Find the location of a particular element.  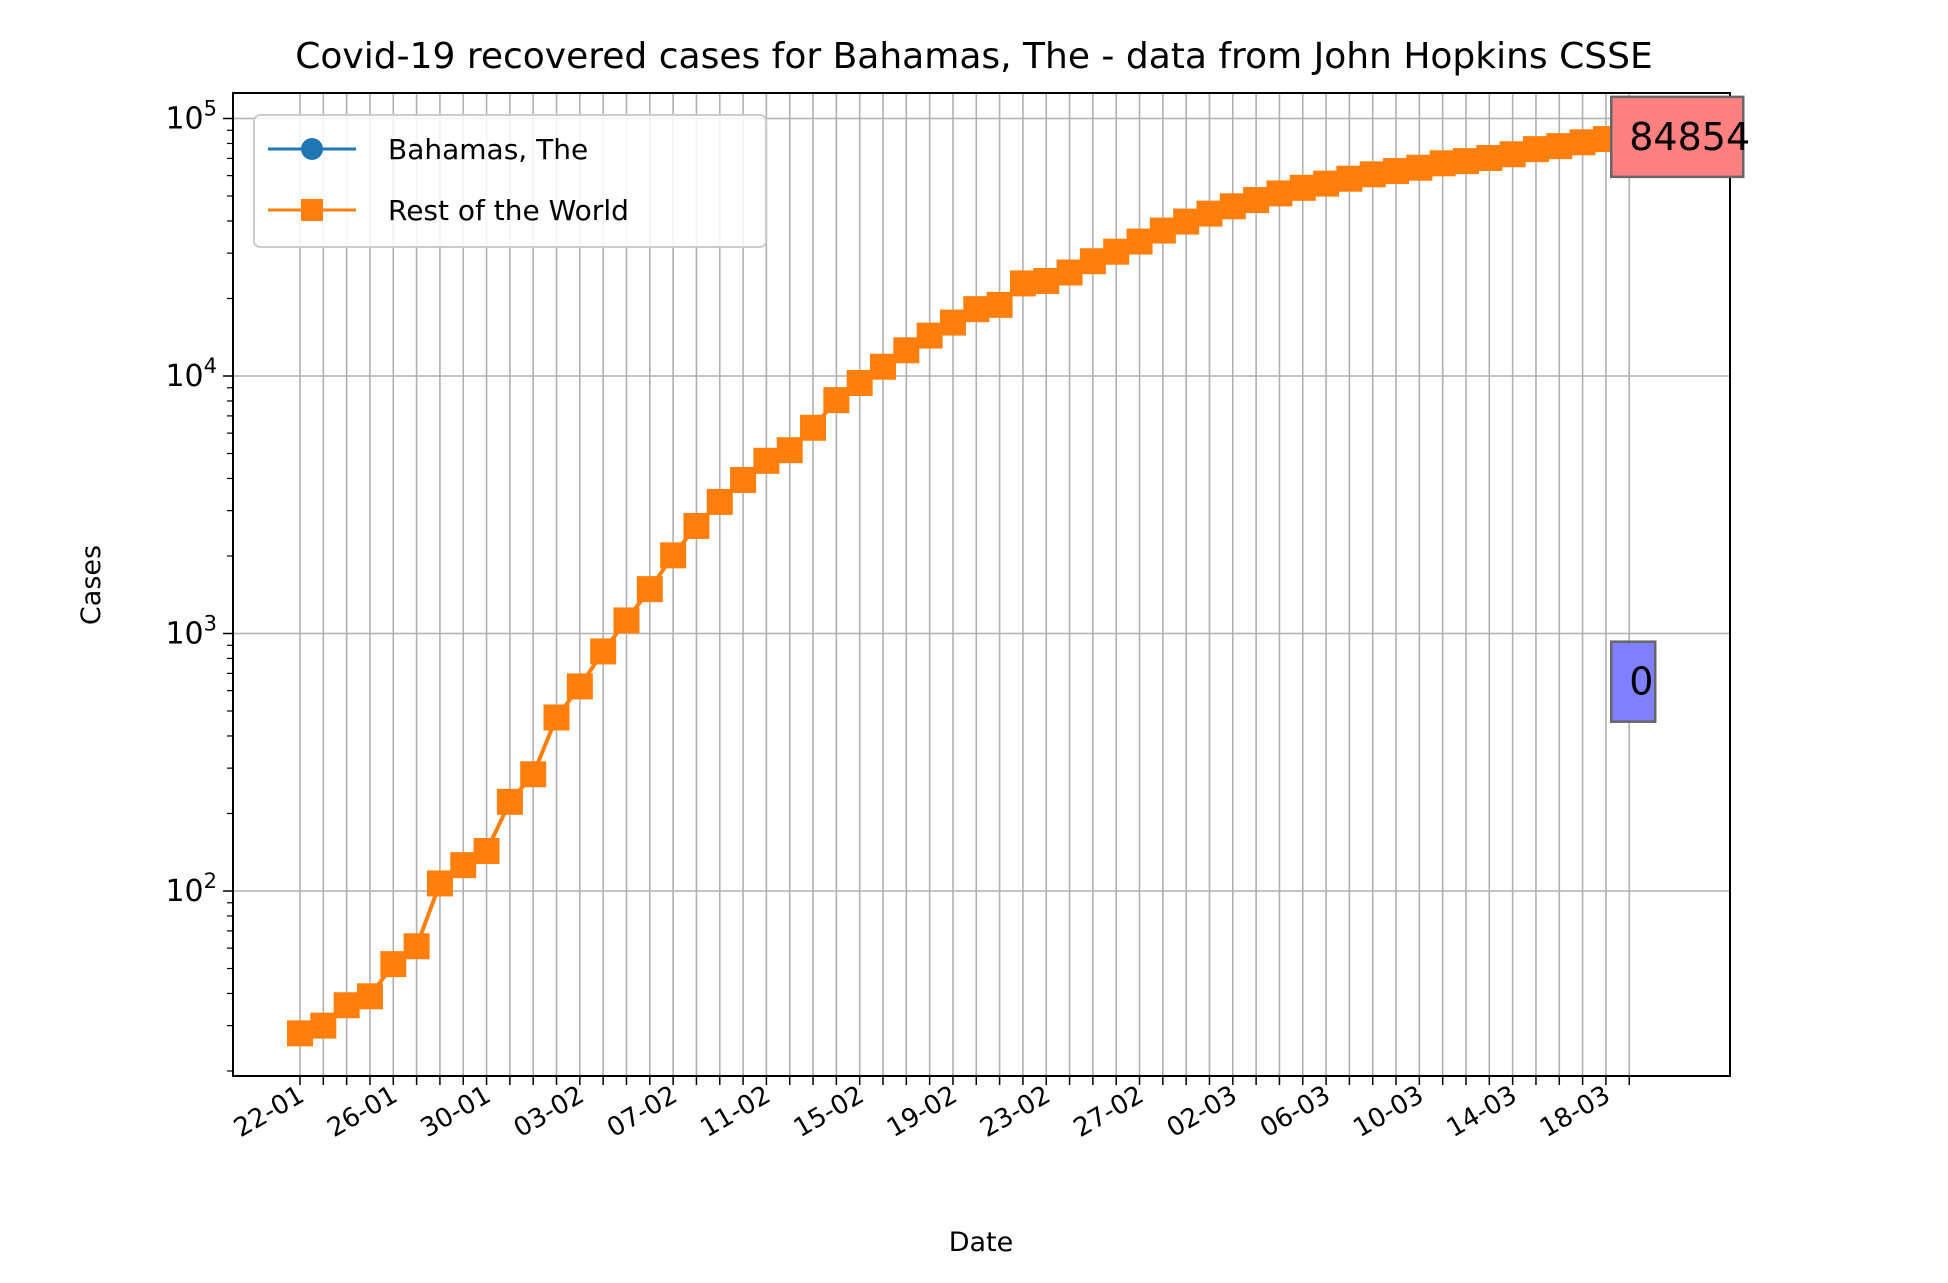

legend-label-bahamas: Bahamas, The is located at coordinates (488, 149).